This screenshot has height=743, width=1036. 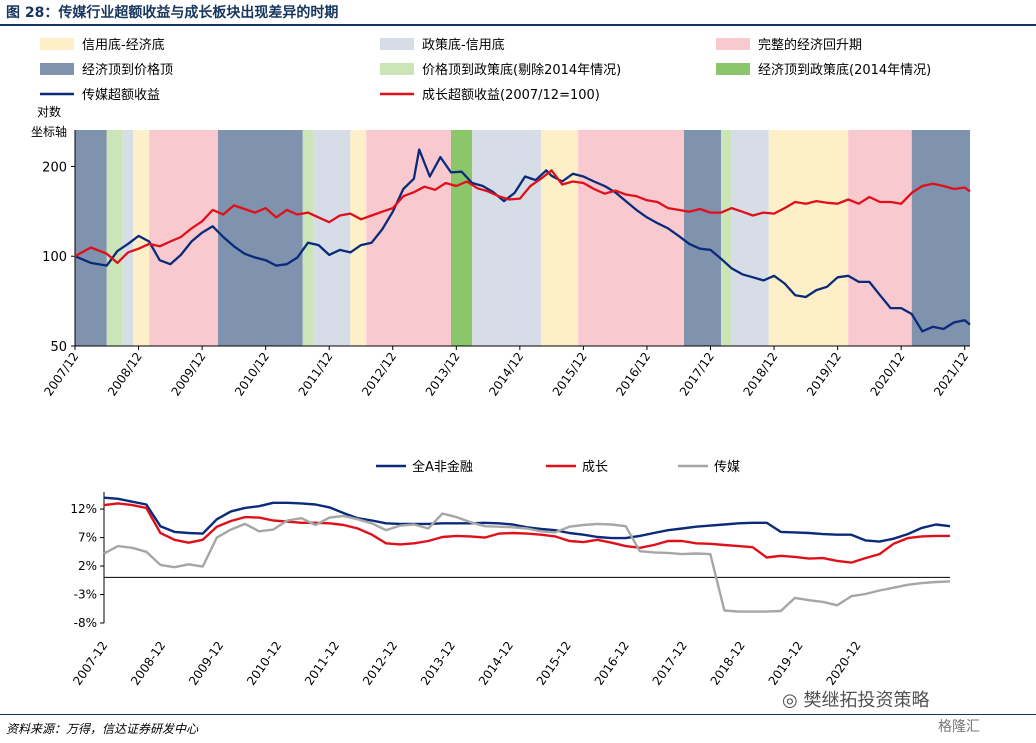 What do you see at coordinates (49, 131) in the screenshot?
I see `y-axis-label: 坐标轴` at bounding box center [49, 131].